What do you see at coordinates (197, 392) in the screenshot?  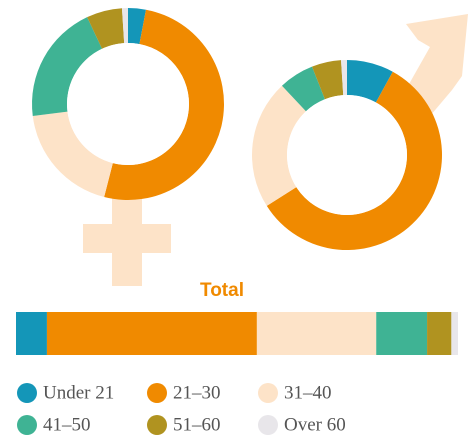 I see `legend-label: 21–30` at bounding box center [197, 392].